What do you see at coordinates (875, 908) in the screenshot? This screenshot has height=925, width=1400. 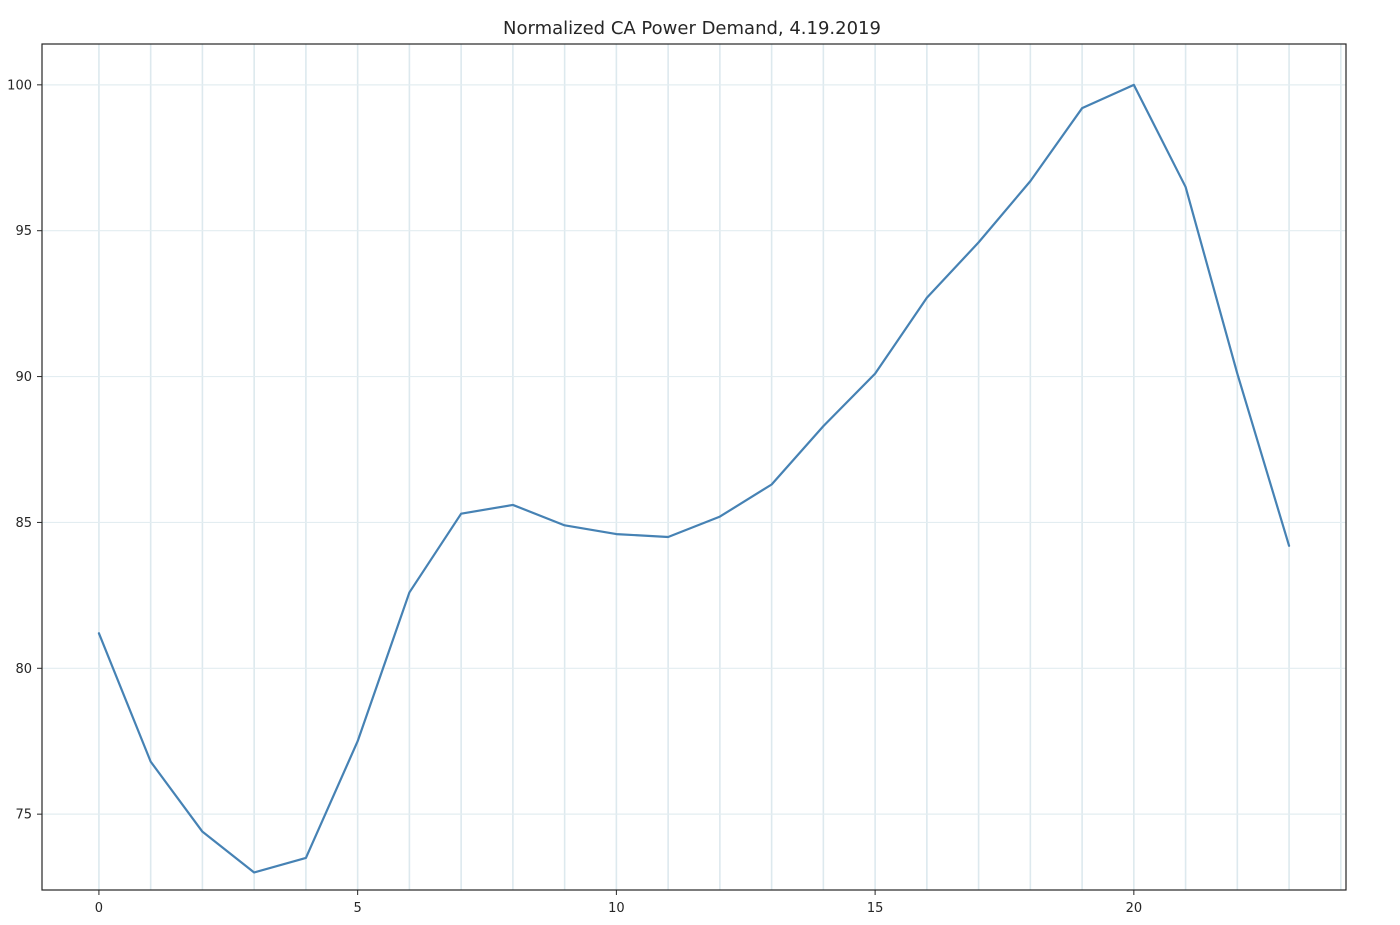 I see `x-tick-label: 15` at bounding box center [875, 908].